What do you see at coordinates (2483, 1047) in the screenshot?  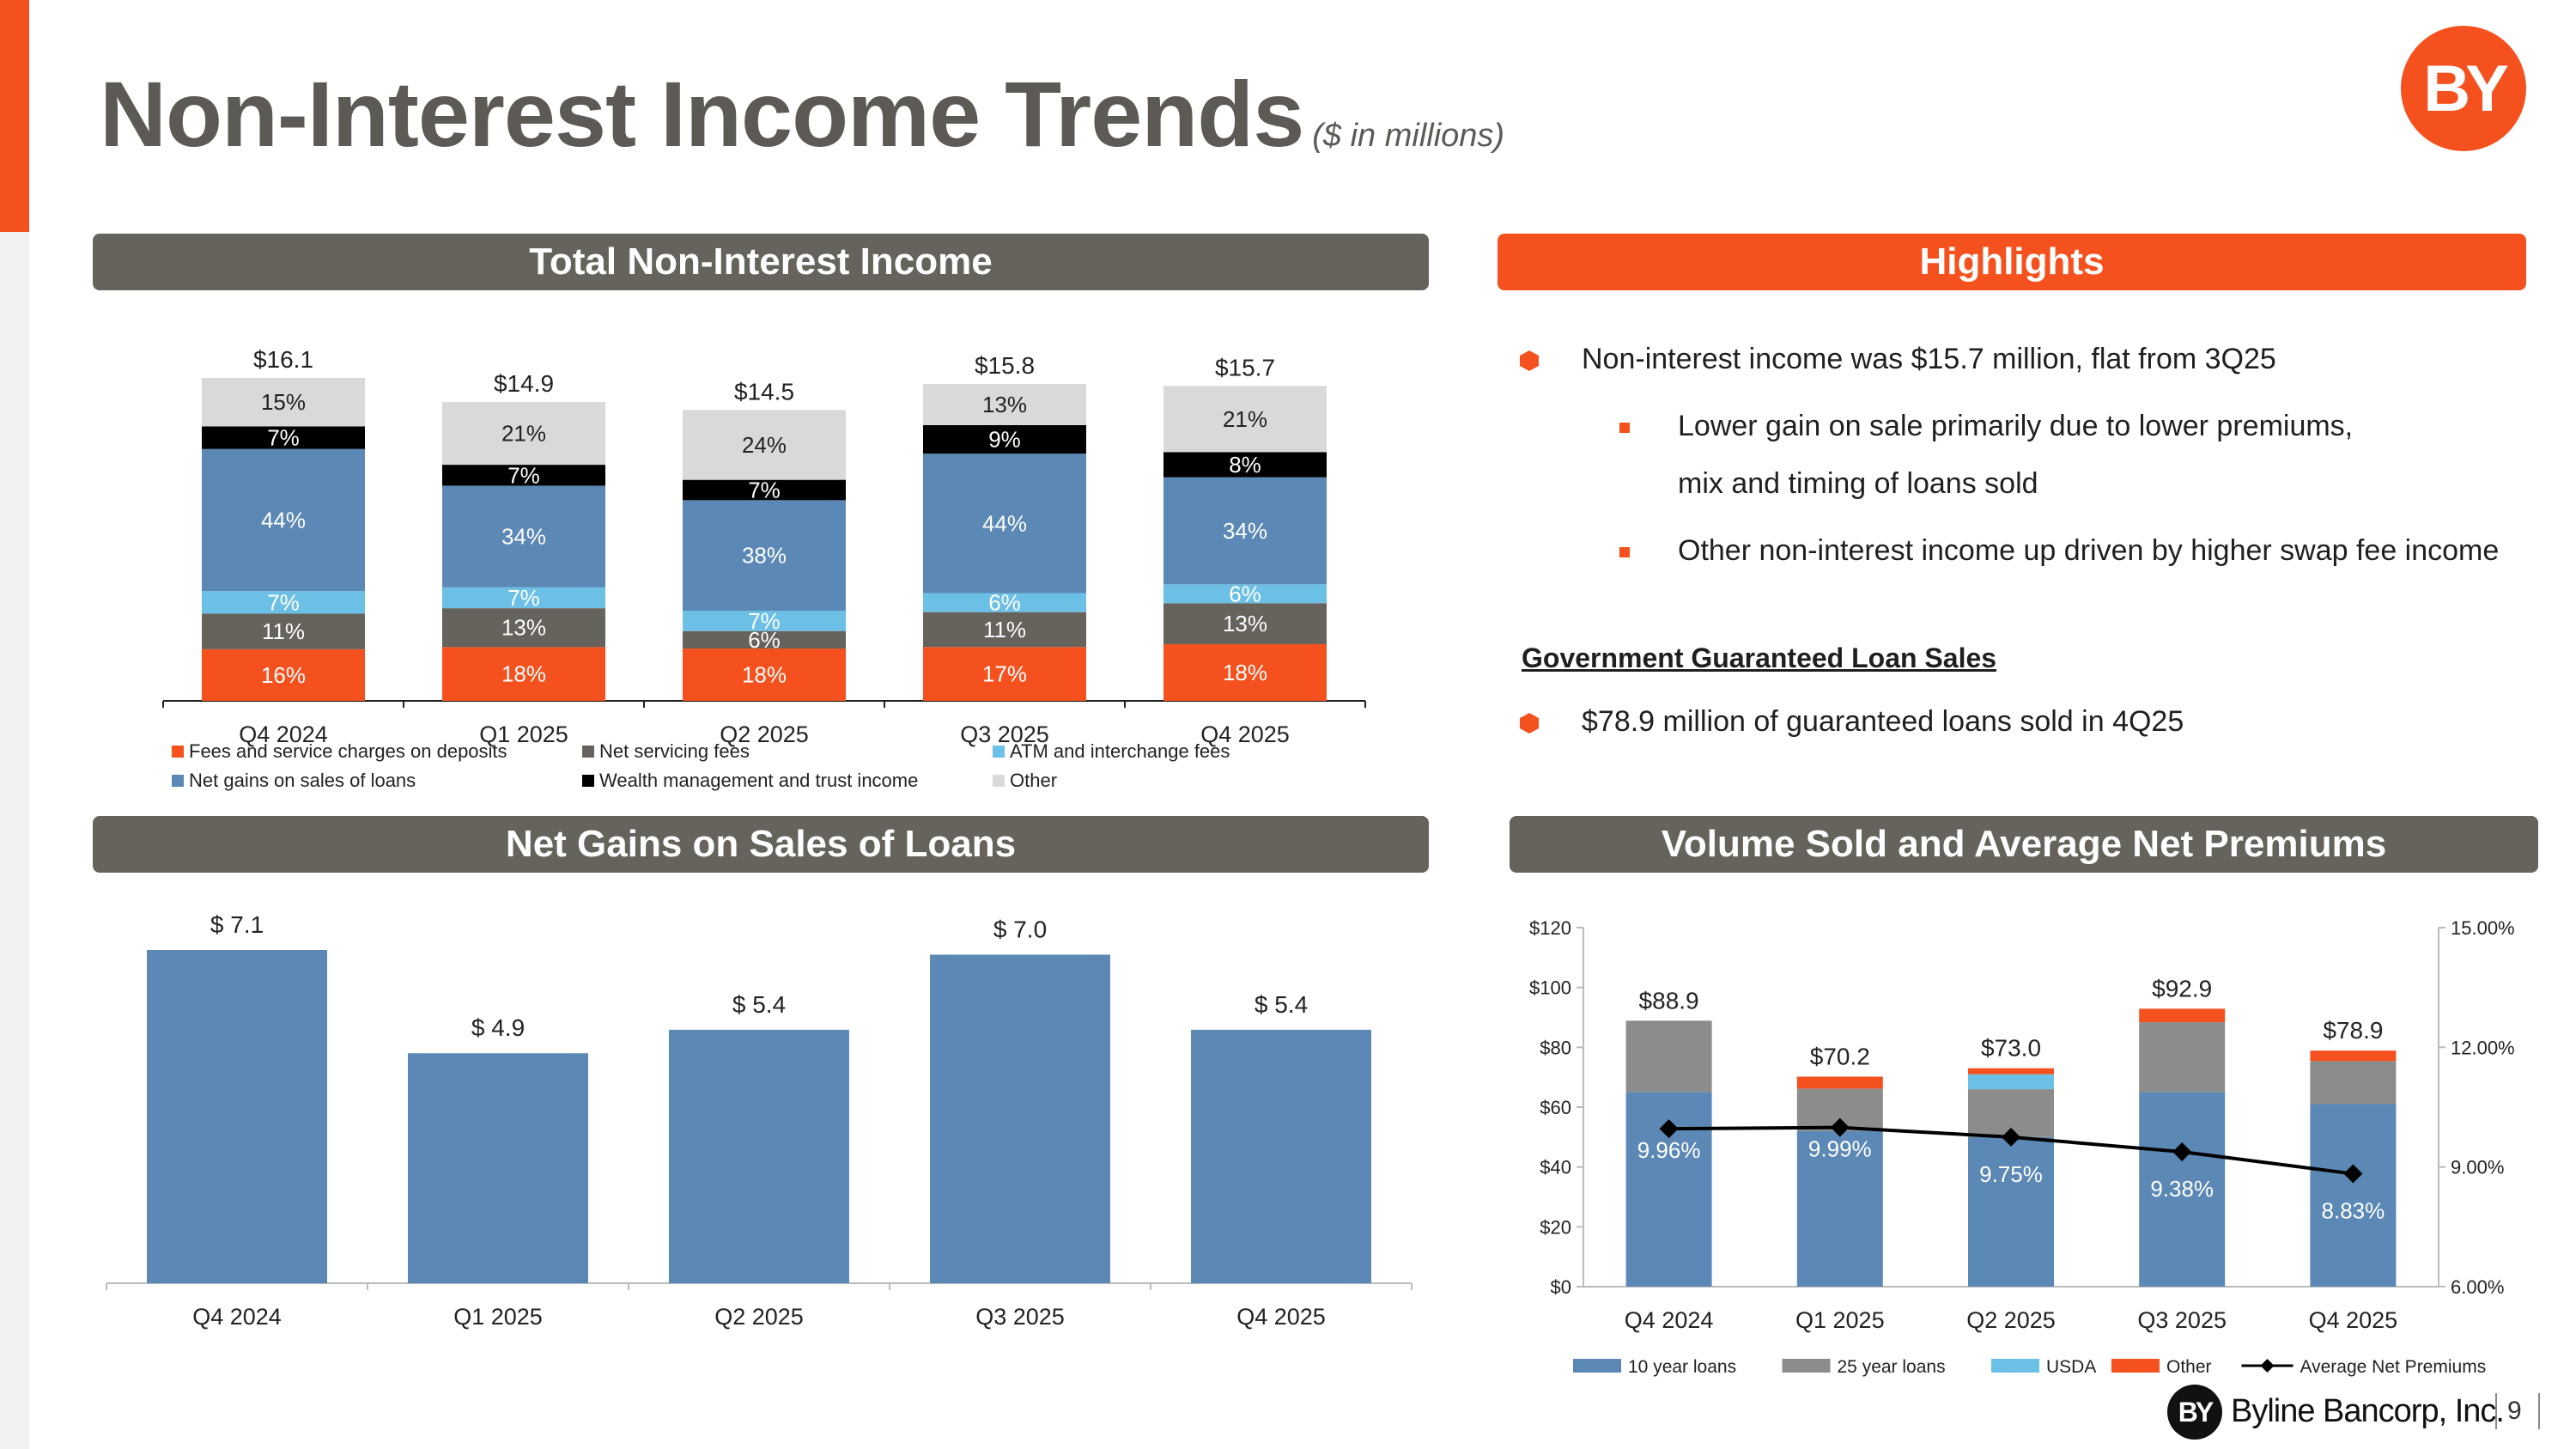 I see `y-right-tick-label: 12.00%` at bounding box center [2483, 1047].